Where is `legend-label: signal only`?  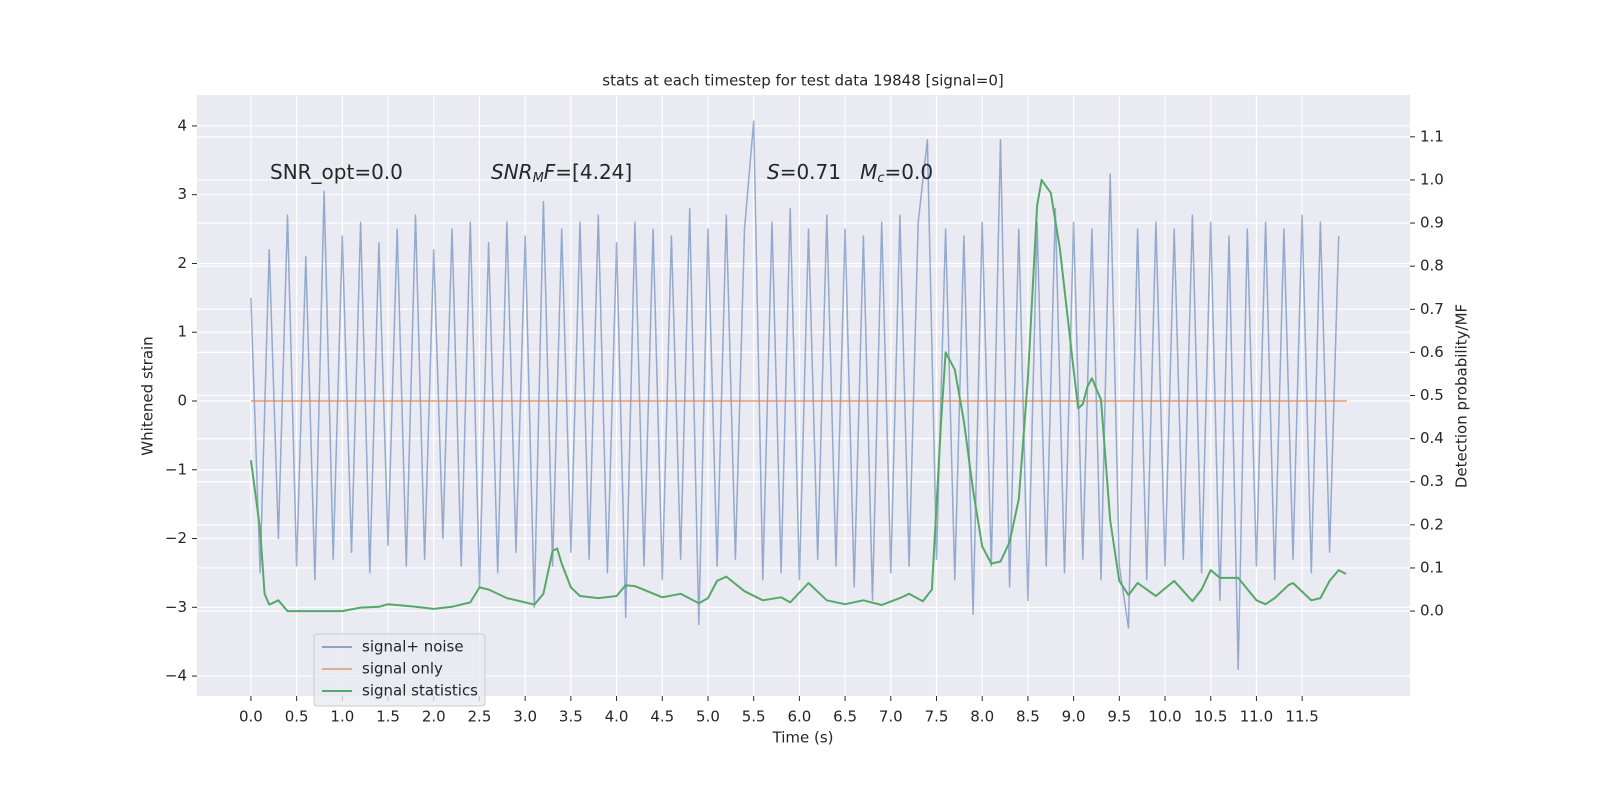 legend-label: signal only is located at coordinates (402, 669).